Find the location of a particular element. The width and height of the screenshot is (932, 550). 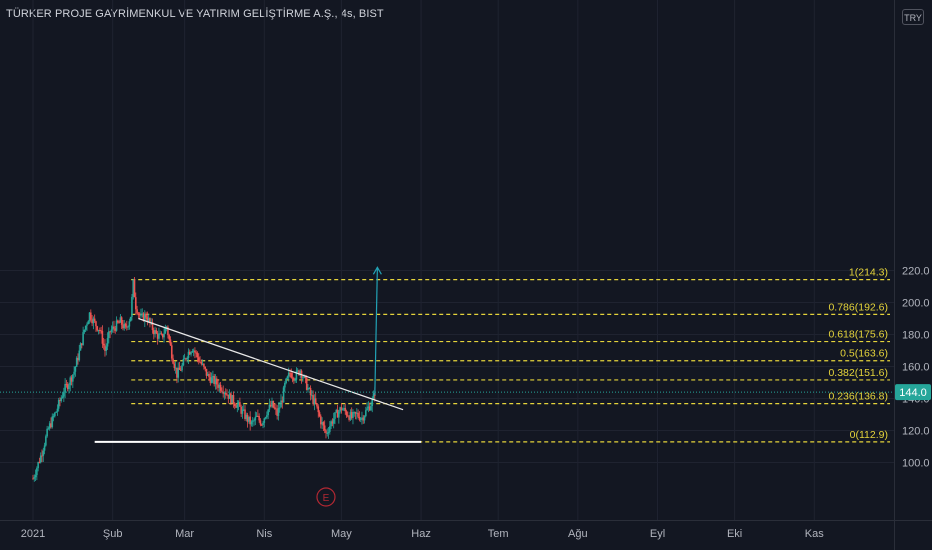

arrow-head-icon is located at coordinates (377, 270).